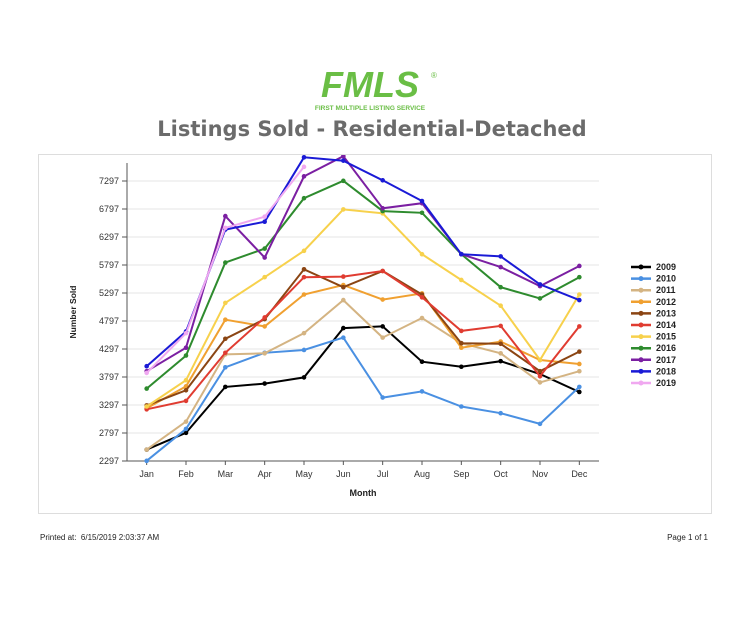 This screenshot has height=620, width=744. What do you see at coordinates (363, 388) in the screenshot?
I see `series-line-2009` at bounding box center [363, 388].